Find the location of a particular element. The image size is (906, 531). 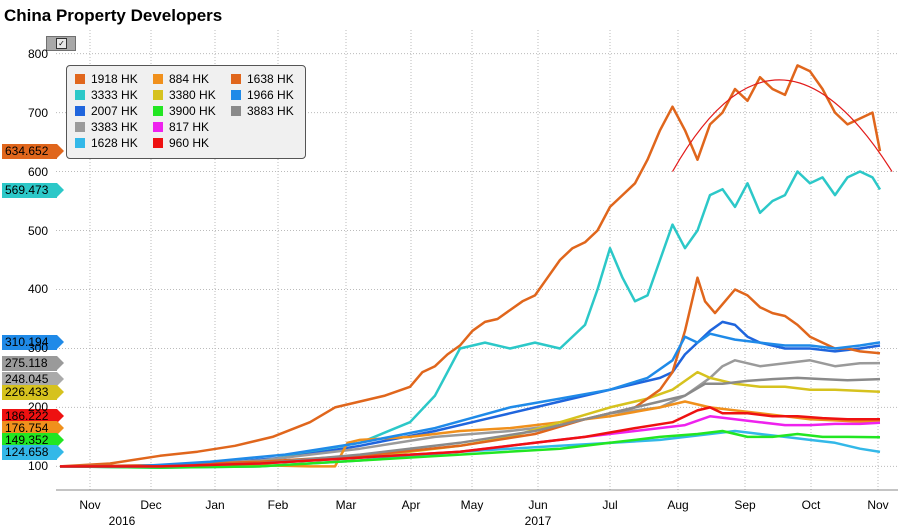

legend-item: 1638 HK is located at coordinates (262, 79).